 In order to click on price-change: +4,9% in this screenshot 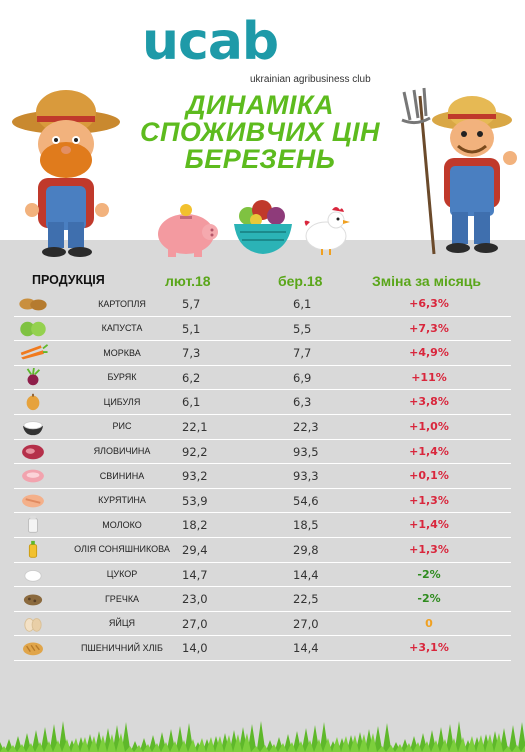, I will do `click(429, 353)`.